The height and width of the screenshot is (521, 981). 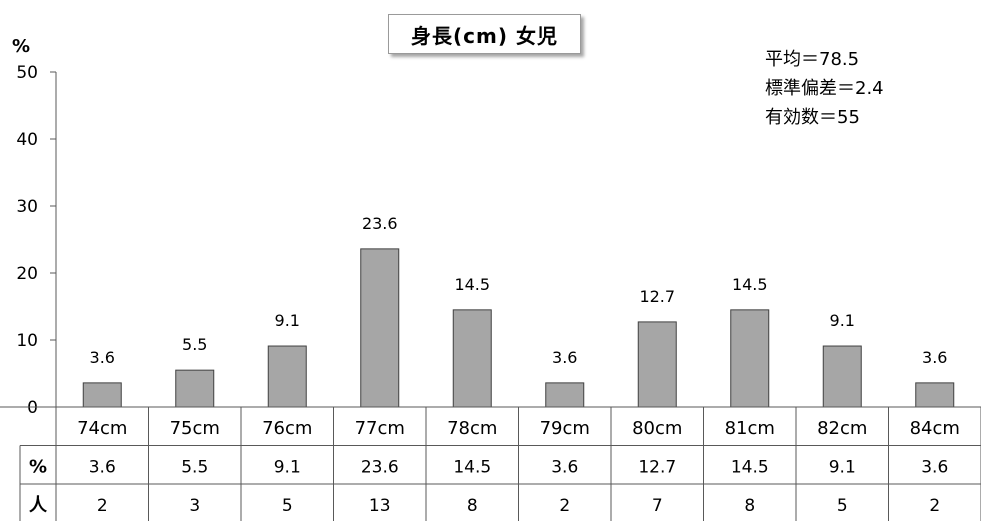 I want to click on stats-box: 平均＝78.5 標準偏差＝2.4 有効数＝55, so click(x=824, y=88).